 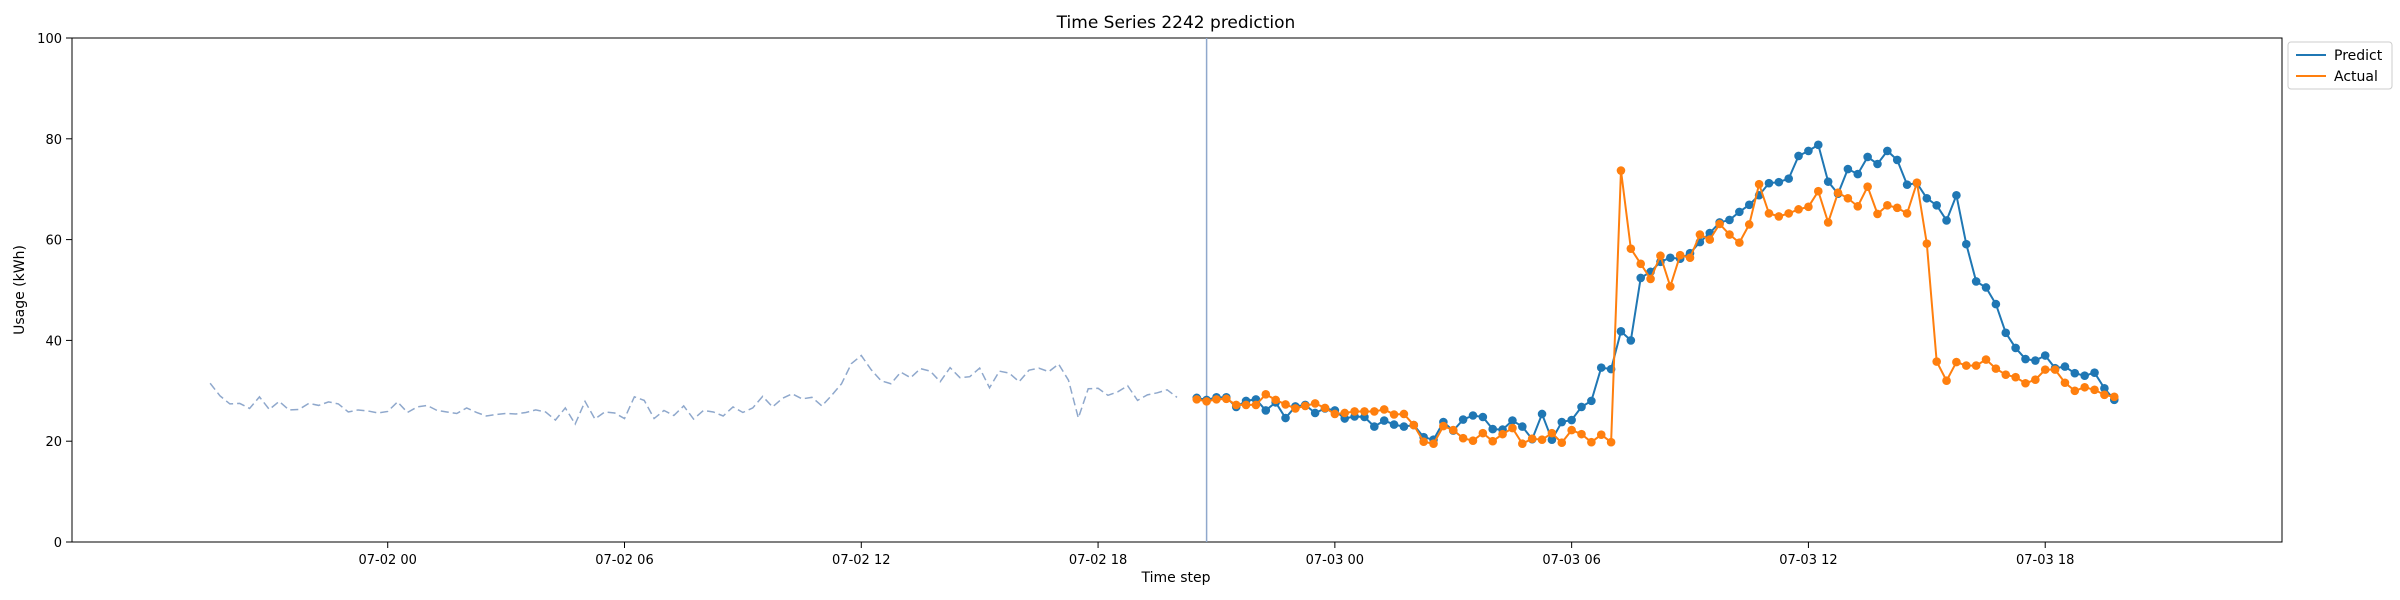 What do you see at coordinates (53, 442) in the screenshot?
I see `y-tick-label: 20` at bounding box center [53, 442].